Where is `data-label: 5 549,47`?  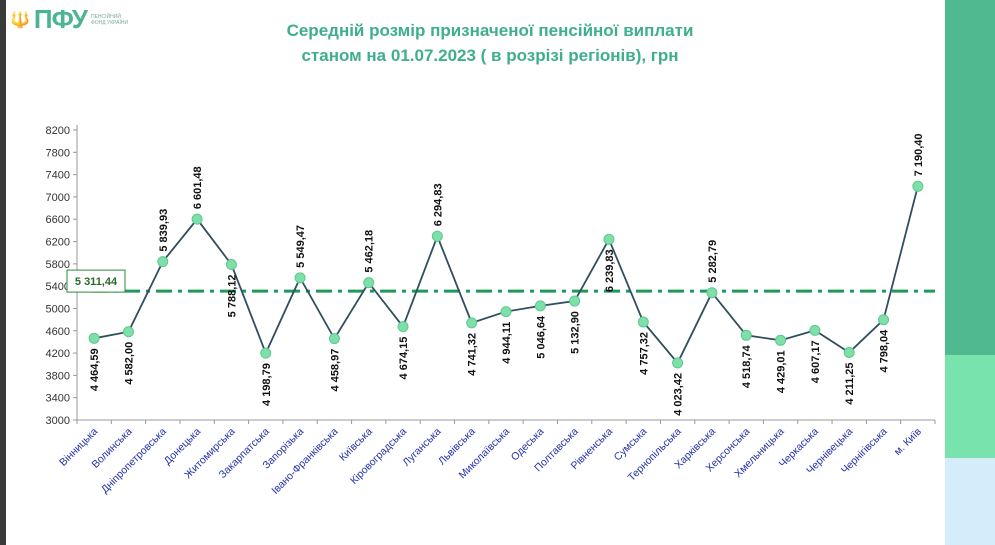 data-label: 5 549,47 is located at coordinates (301, 246).